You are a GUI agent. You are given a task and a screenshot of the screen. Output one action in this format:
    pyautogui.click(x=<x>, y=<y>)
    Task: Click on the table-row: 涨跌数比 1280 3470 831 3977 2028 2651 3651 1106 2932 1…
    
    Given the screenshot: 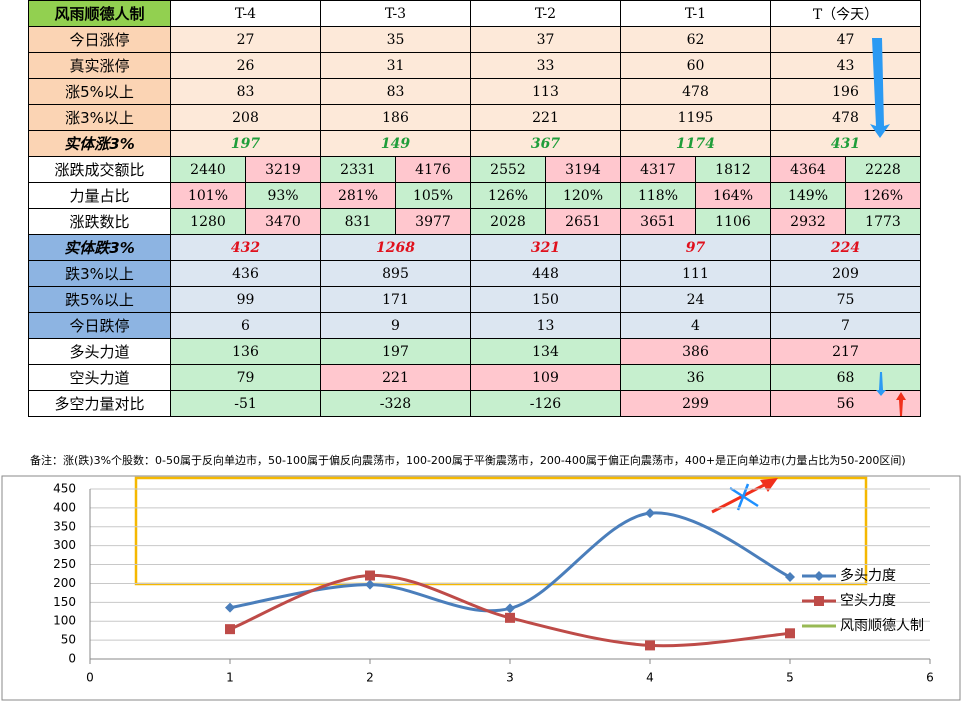 What is the action you would take?
    pyautogui.click(x=474, y=221)
    